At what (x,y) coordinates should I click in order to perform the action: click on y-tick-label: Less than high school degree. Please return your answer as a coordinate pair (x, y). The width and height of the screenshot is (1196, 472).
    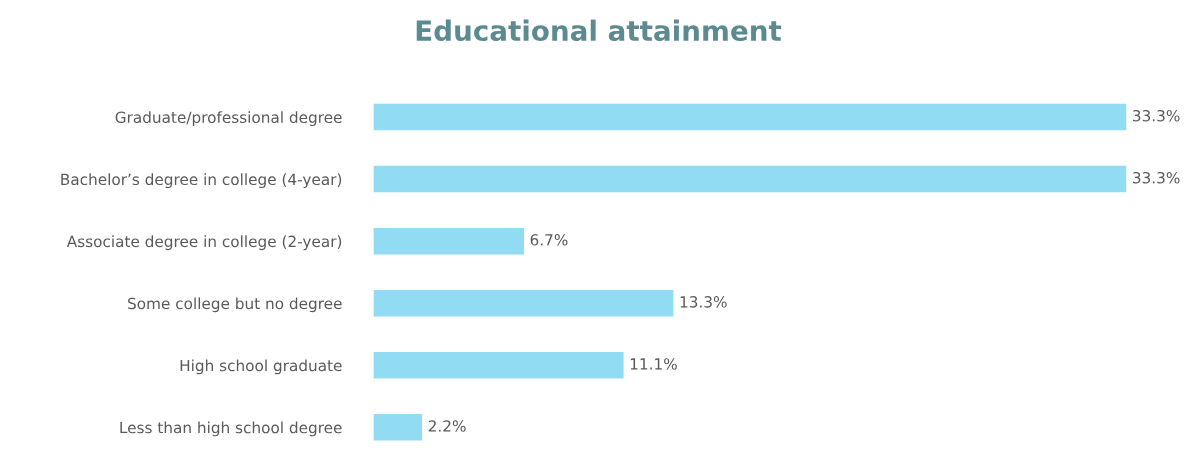
    Looking at the image, I should click on (231, 429).